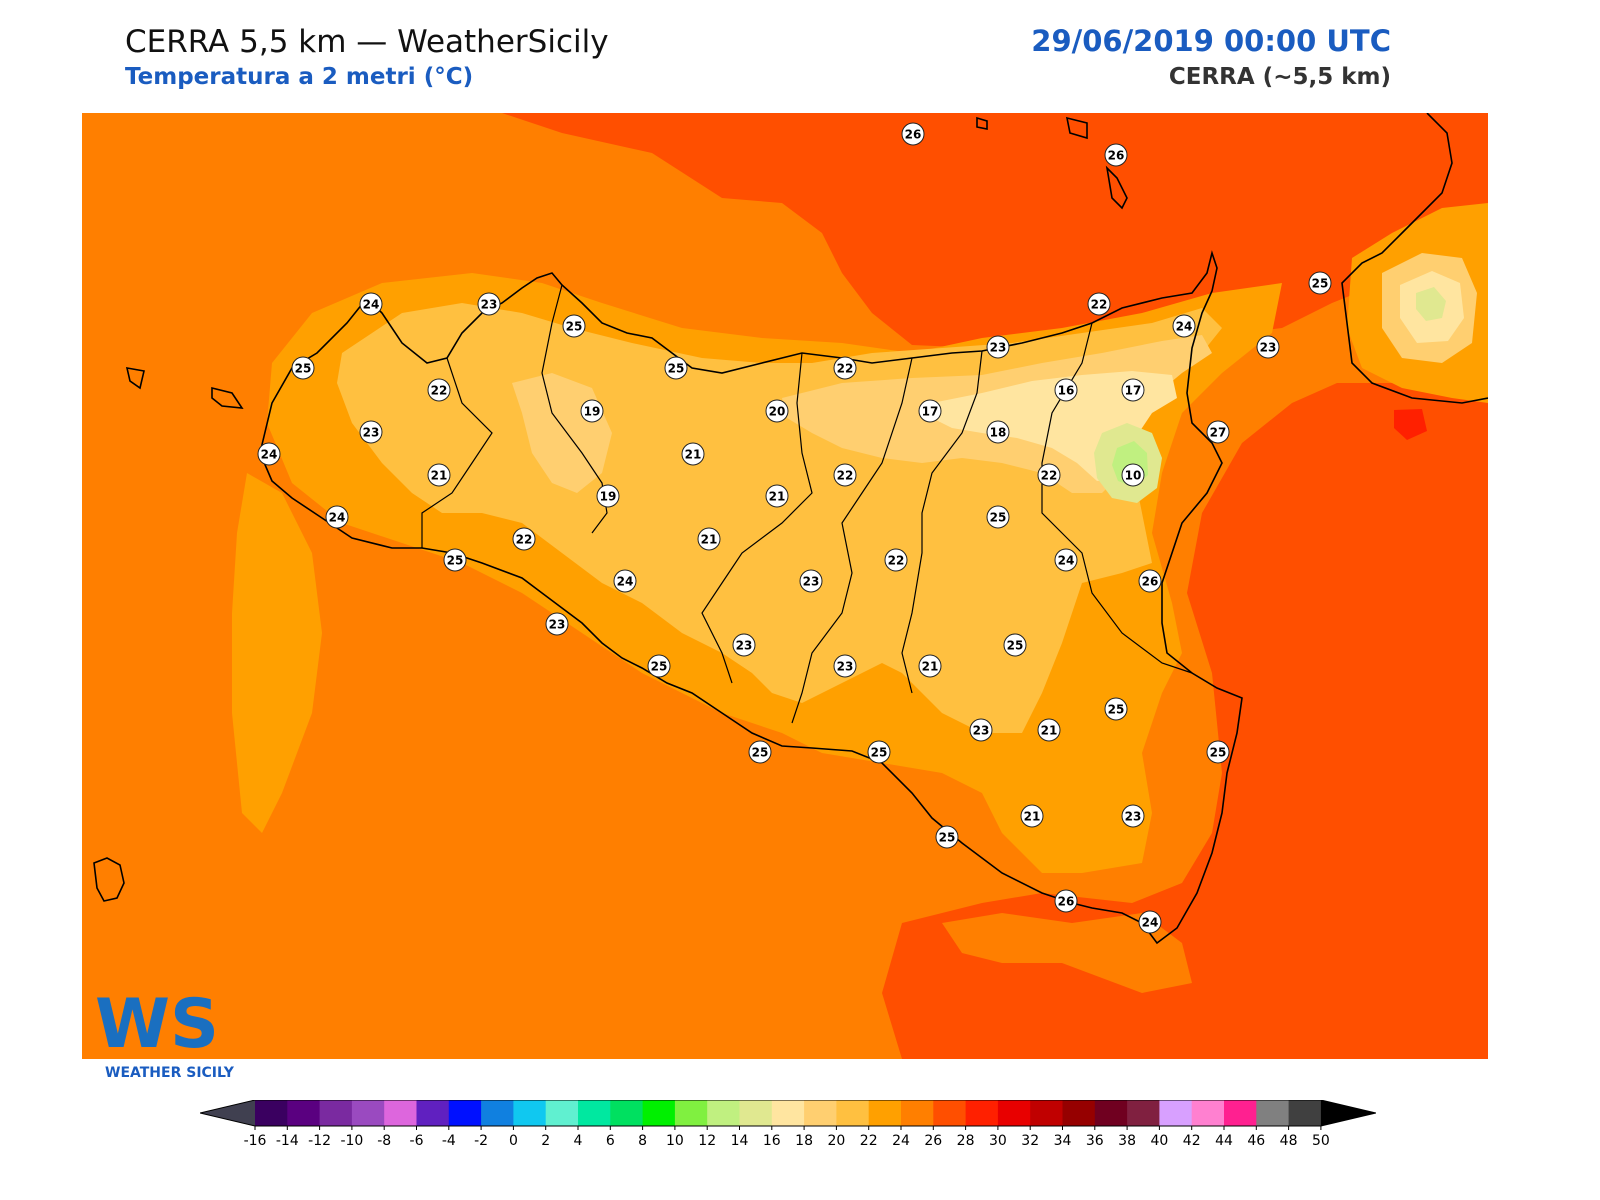 The height and width of the screenshot is (1200, 1600). I want to click on colorbar-tick-label: -2, so click(481, 1141).